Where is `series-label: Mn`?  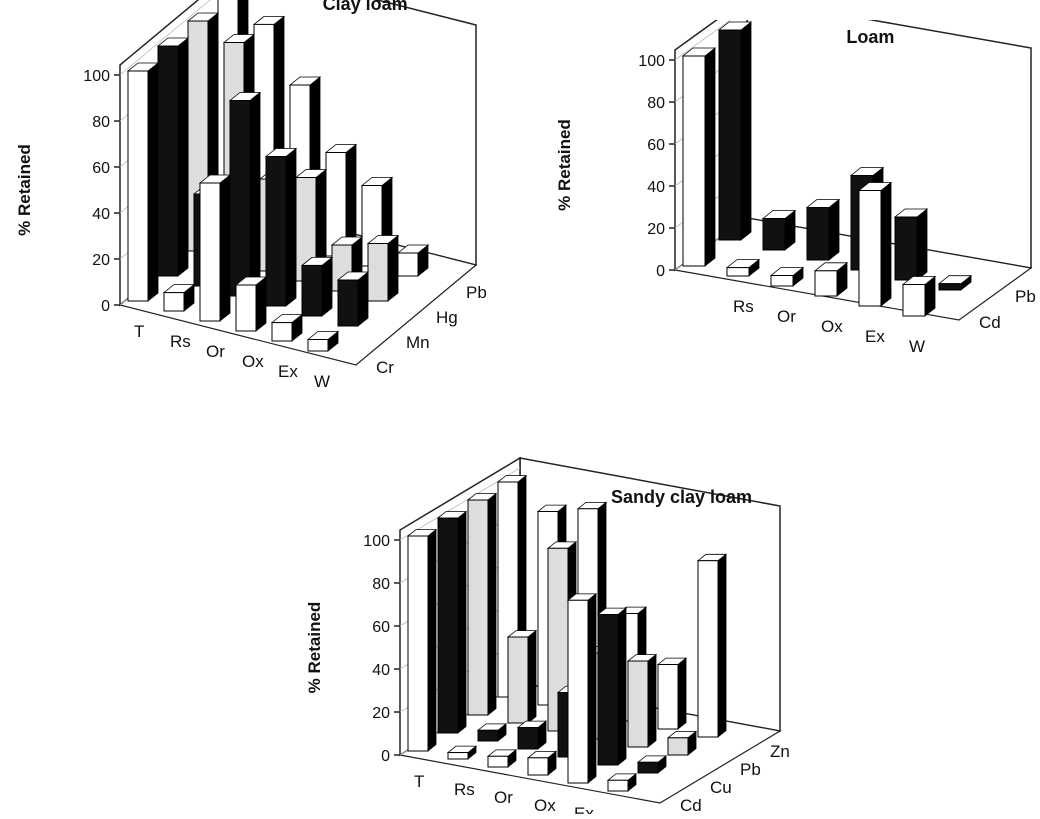
series-label: Mn is located at coordinates (418, 342).